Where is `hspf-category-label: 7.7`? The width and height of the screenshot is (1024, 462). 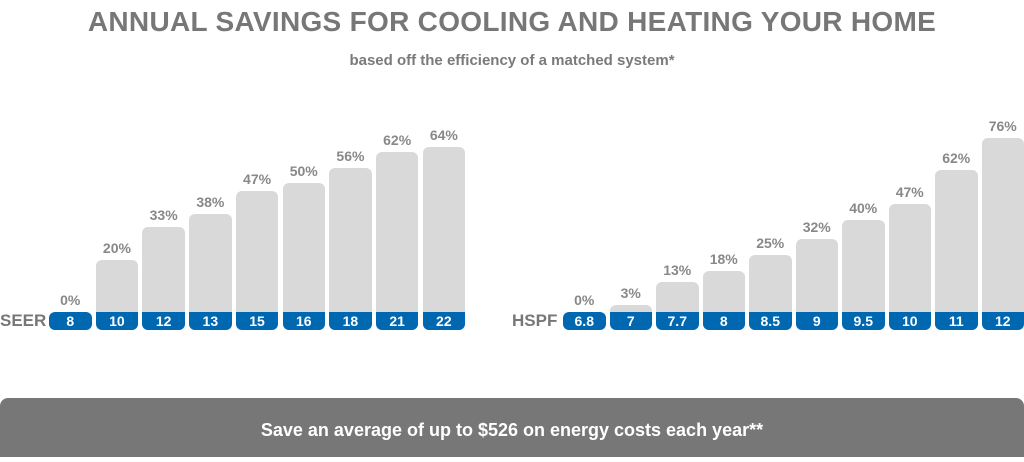 hspf-category-label: 7.7 is located at coordinates (677, 321).